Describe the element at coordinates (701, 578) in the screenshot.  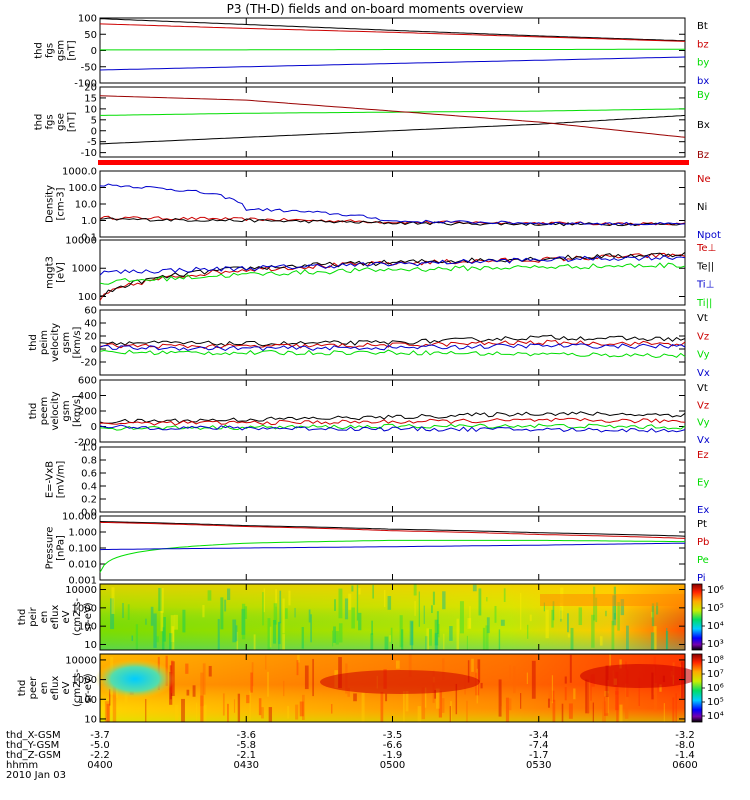
I see `legend-label: Pi` at that location.